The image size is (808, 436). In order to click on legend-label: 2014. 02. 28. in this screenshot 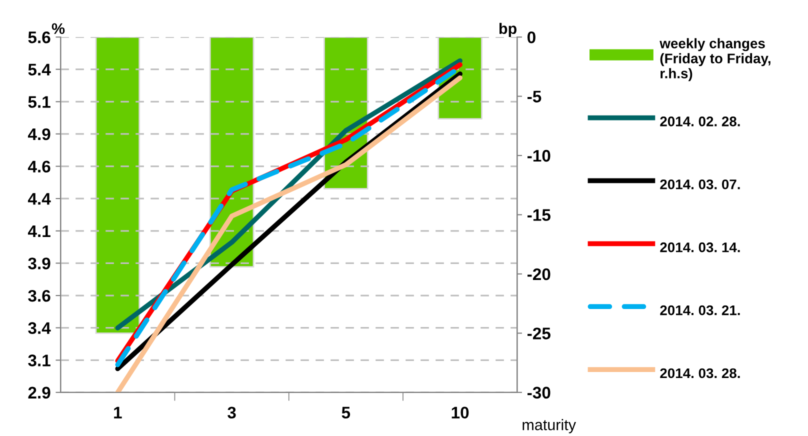, I will do `click(700, 121)`.